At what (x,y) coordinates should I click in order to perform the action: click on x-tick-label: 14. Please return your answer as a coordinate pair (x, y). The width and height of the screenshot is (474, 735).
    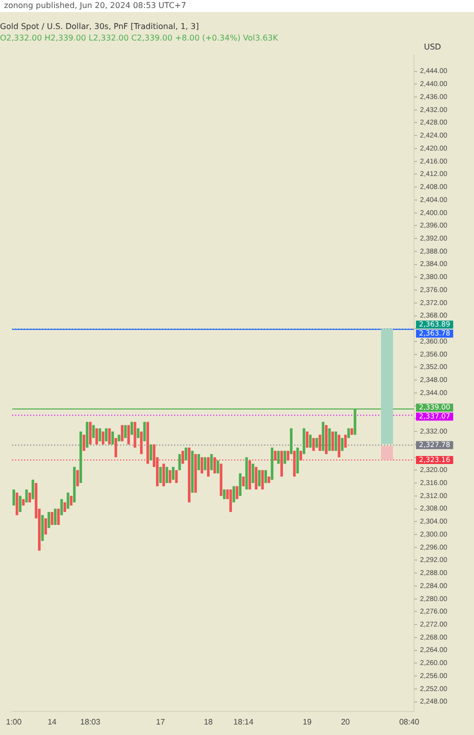
    Looking at the image, I should click on (53, 721).